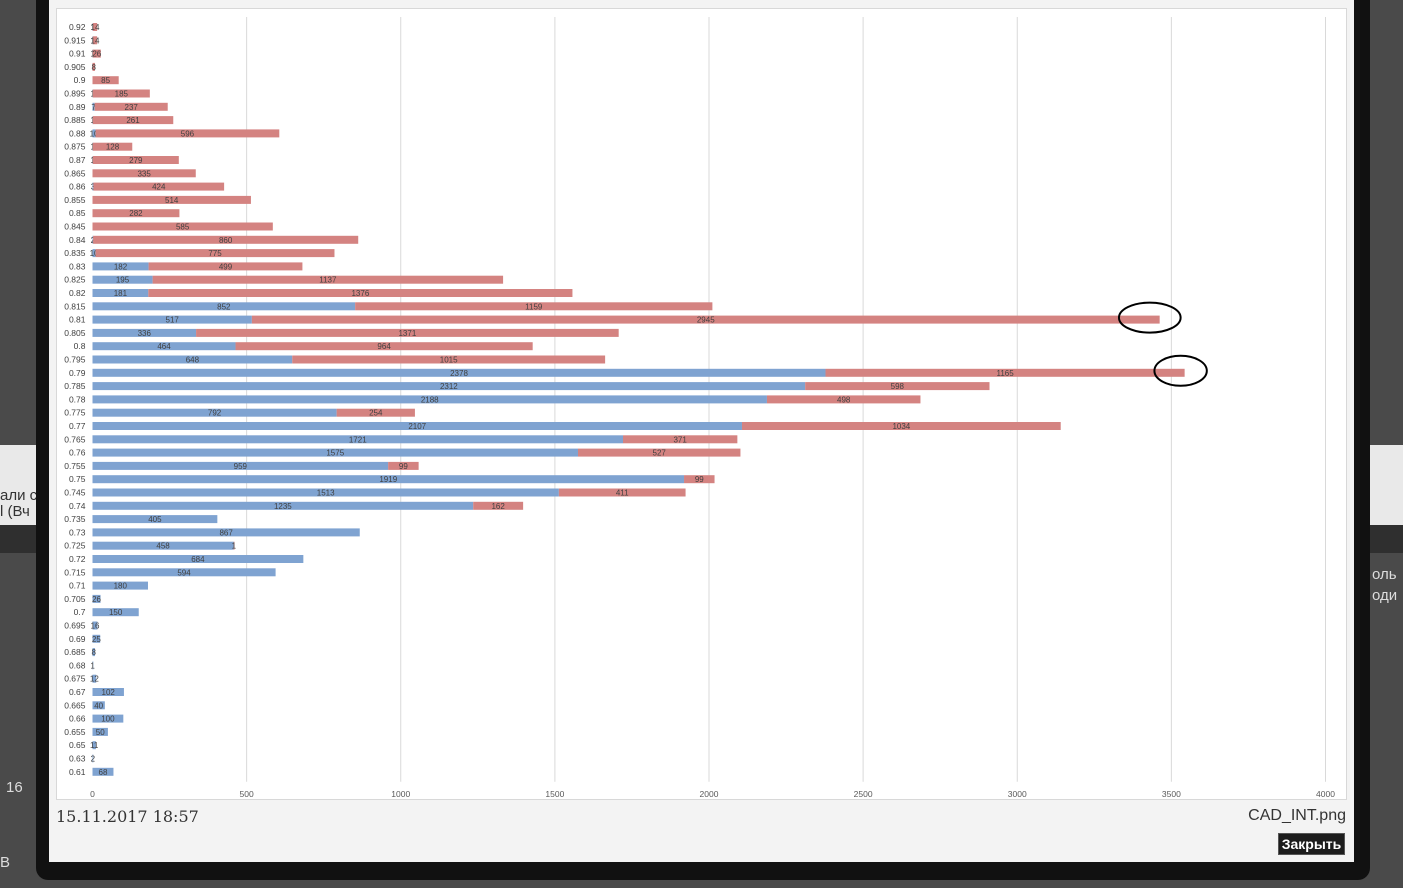 The height and width of the screenshot is (888, 1403). I want to click on y-tick-label: 0.9, so click(80, 80).